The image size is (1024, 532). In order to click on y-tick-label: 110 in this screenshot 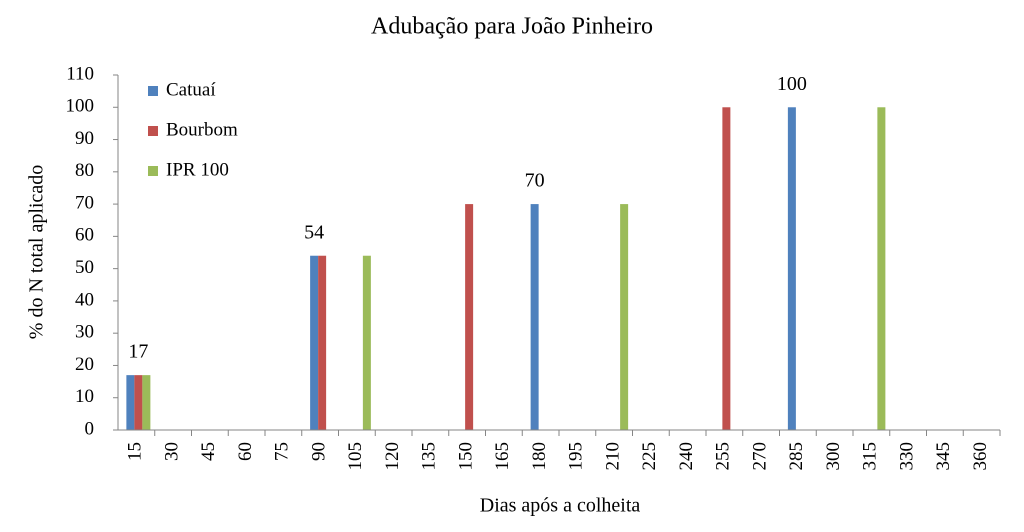, I will do `click(80, 73)`.